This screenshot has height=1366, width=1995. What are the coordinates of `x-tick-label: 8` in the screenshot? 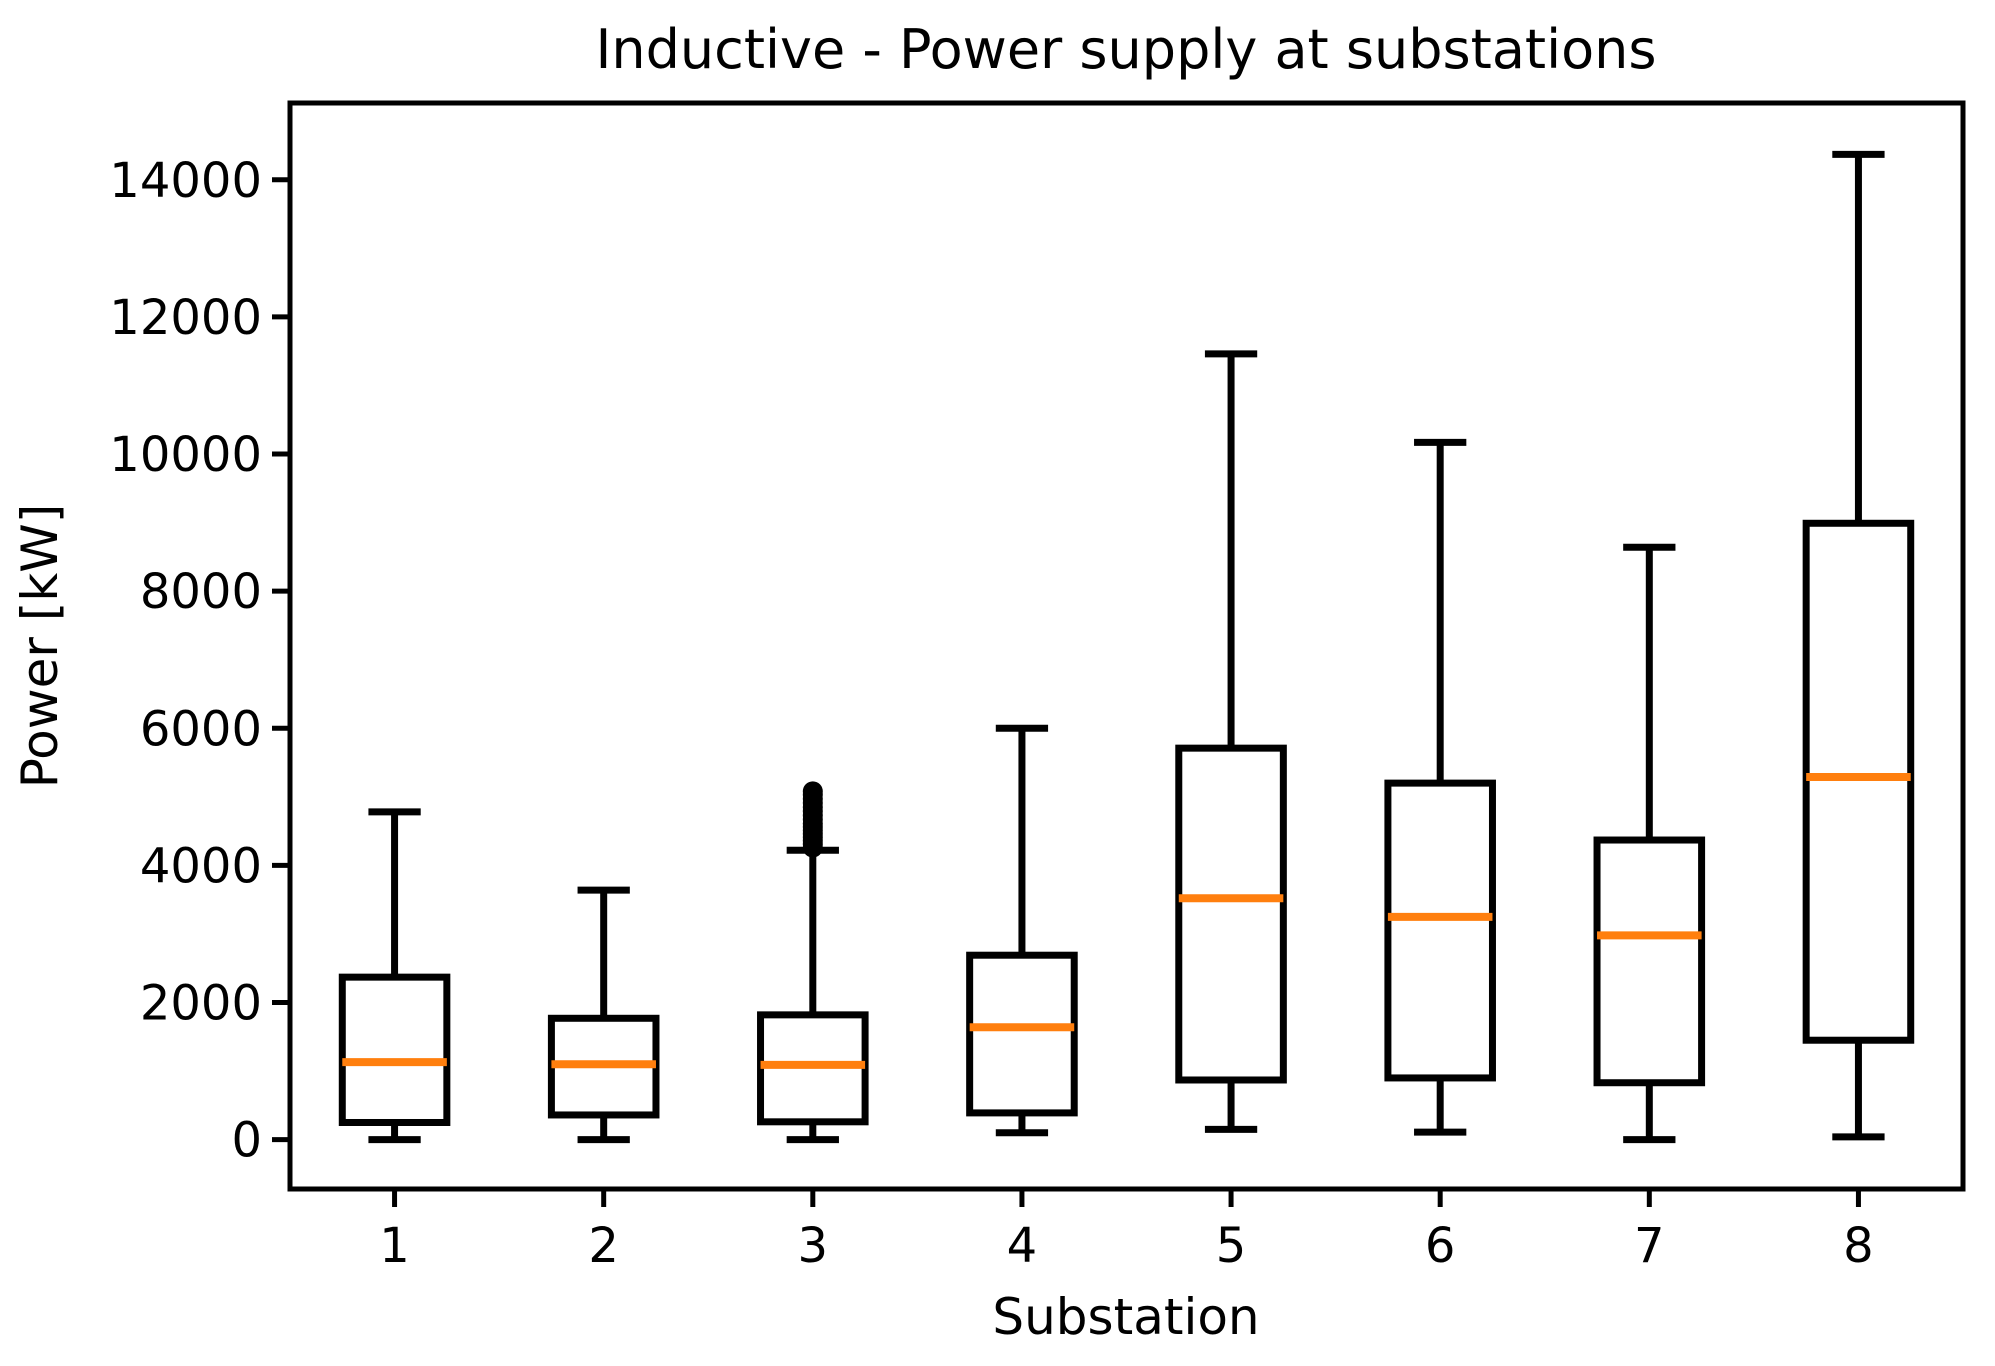 It's located at (1858, 1246).